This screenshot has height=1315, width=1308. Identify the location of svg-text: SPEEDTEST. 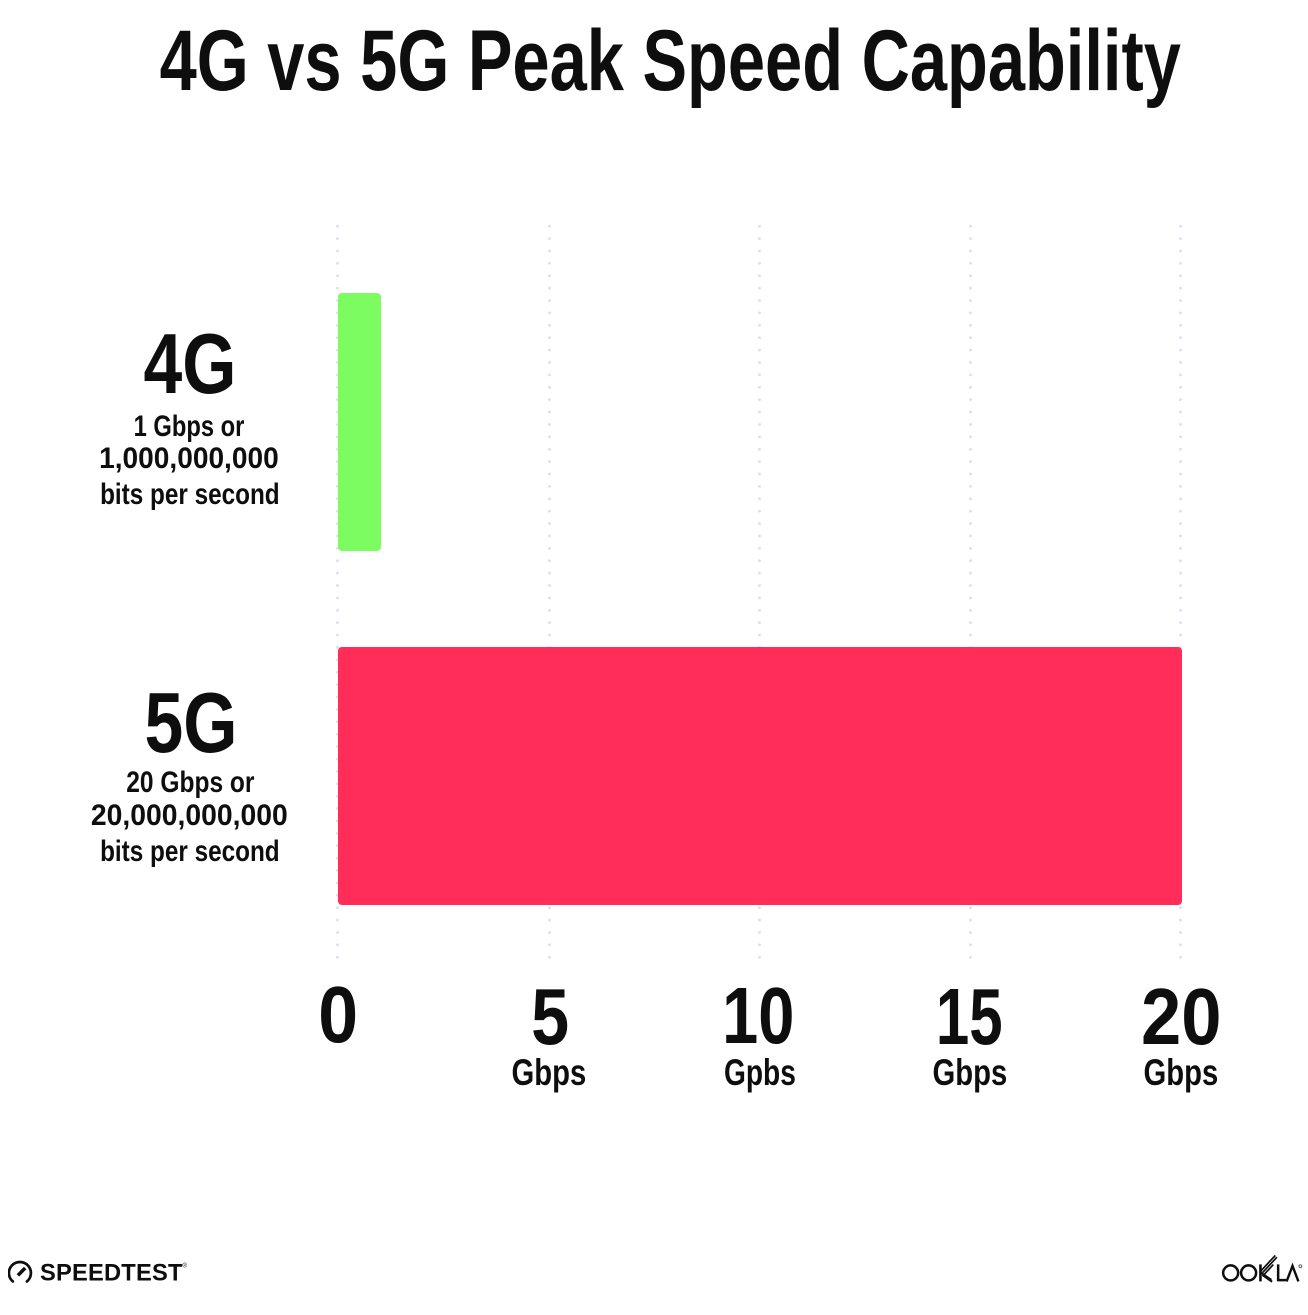
(111, 1273).